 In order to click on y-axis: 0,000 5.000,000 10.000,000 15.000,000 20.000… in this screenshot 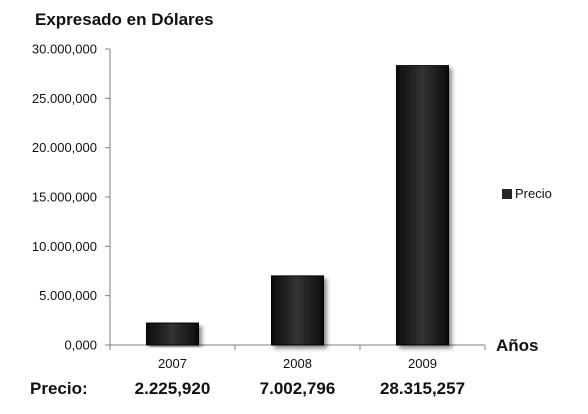, I will do `click(71, 197)`.